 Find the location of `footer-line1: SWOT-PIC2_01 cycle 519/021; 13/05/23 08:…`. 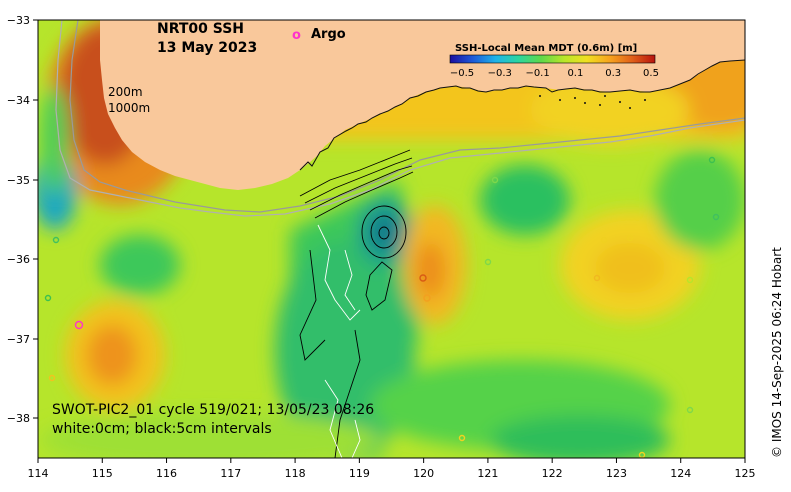

footer-line1: SWOT-PIC2_01 cycle 519/021; 13/05/23 08:… is located at coordinates (213, 410).